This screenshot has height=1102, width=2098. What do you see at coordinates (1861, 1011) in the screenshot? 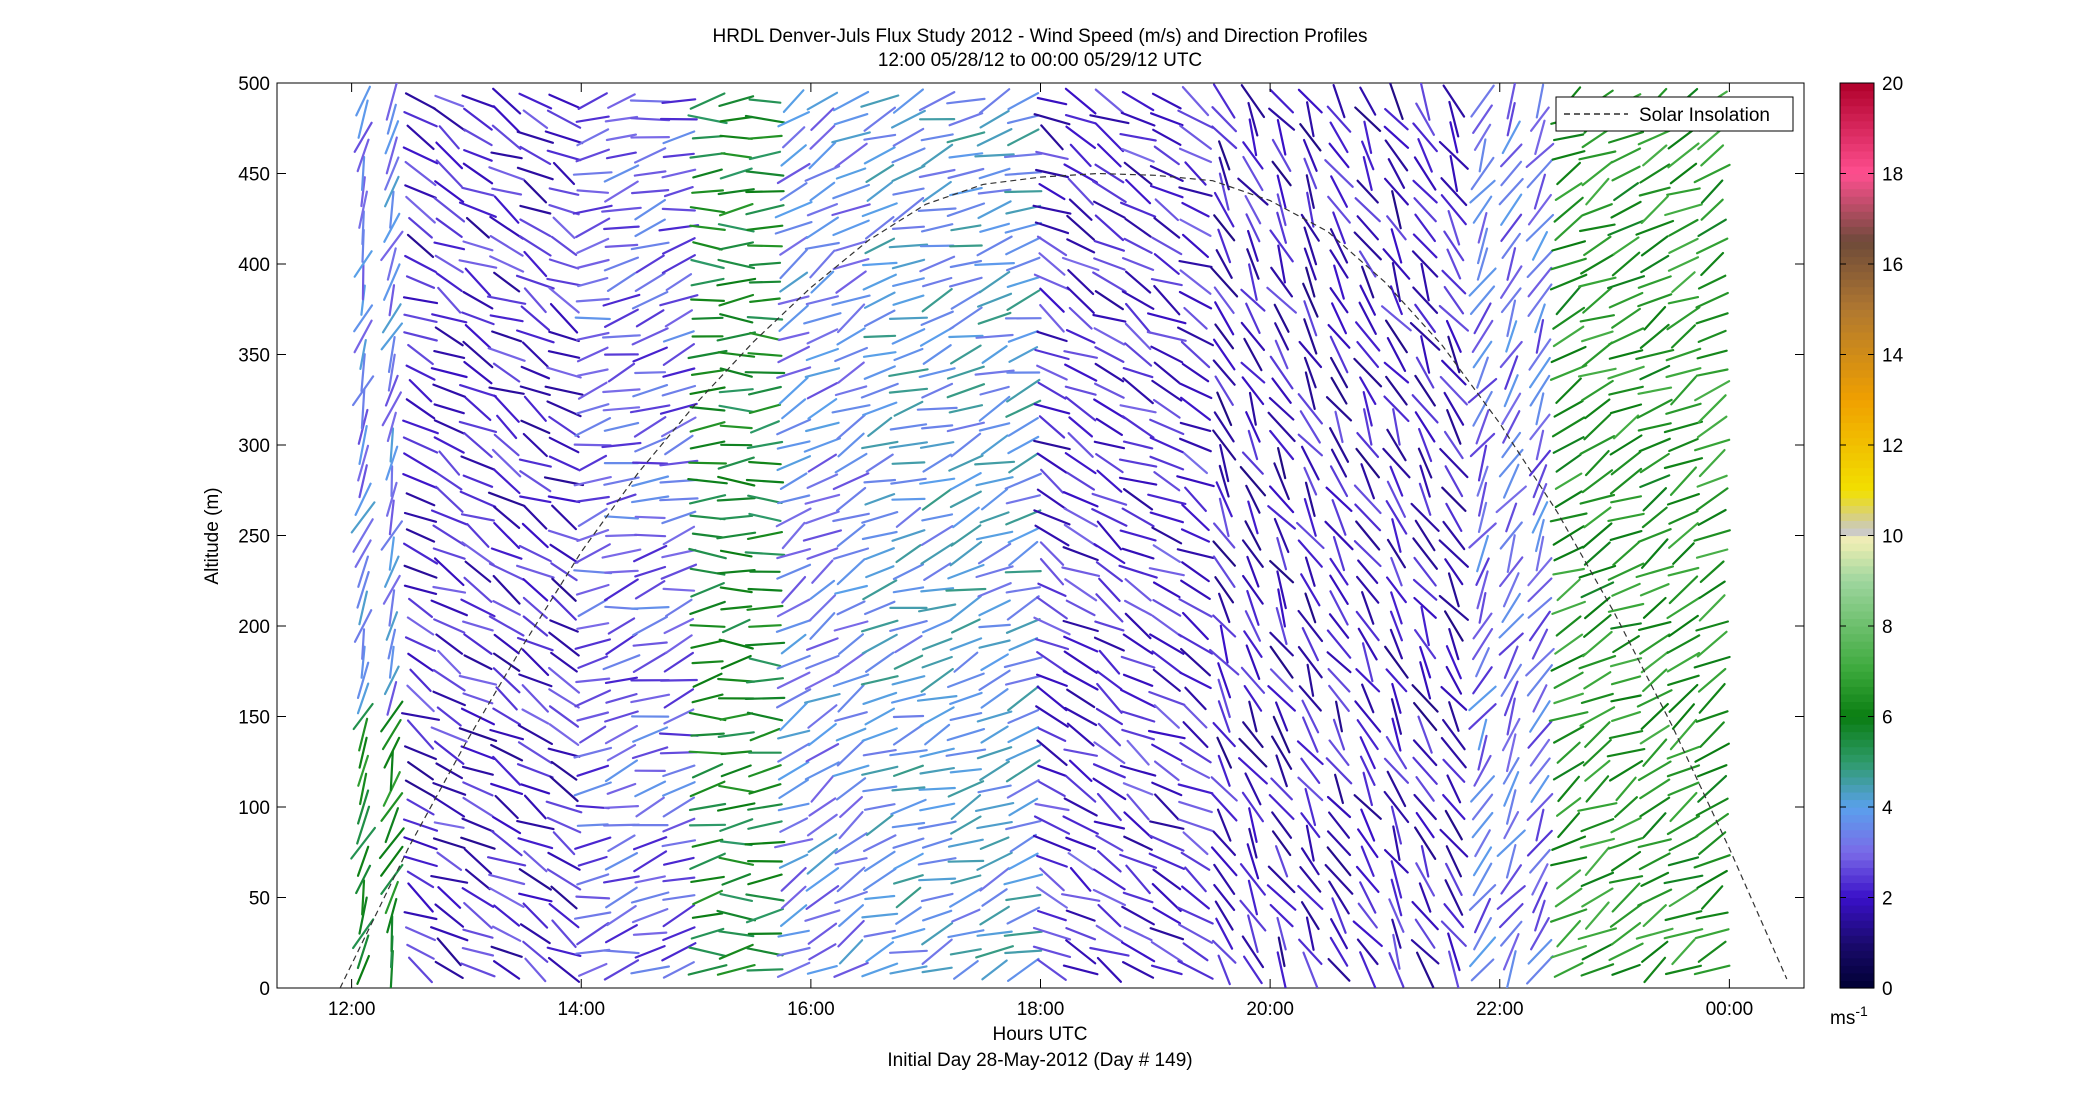
I see `colorbar-unit-exponent: -1` at bounding box center [1861, 1011].